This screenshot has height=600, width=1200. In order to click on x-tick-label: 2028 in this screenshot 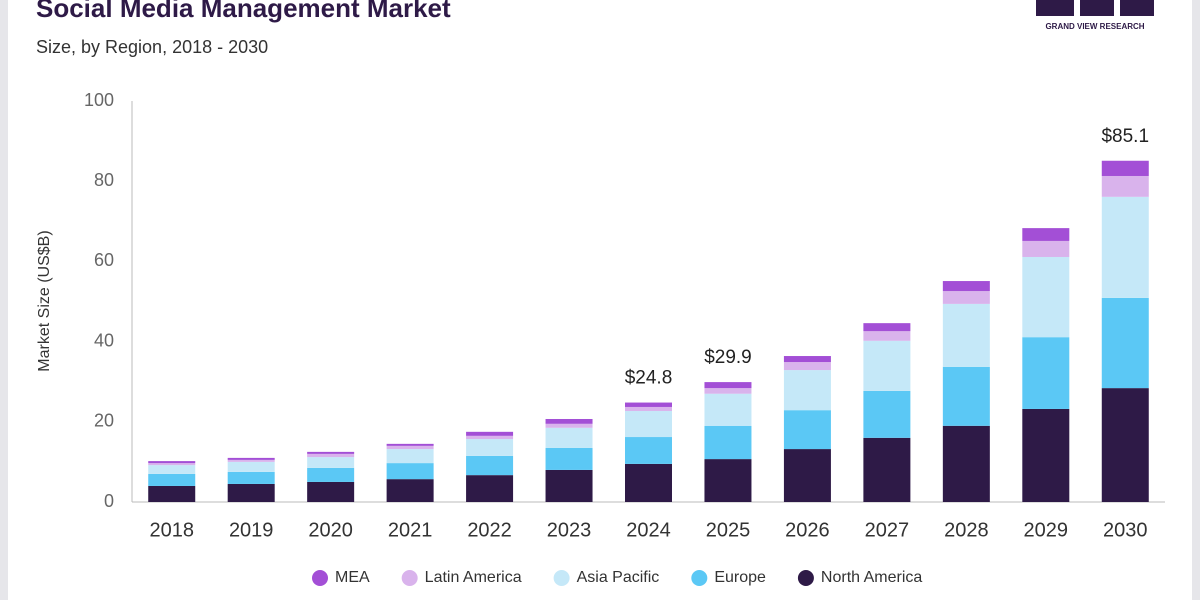, I will do `click(966, 530)`.